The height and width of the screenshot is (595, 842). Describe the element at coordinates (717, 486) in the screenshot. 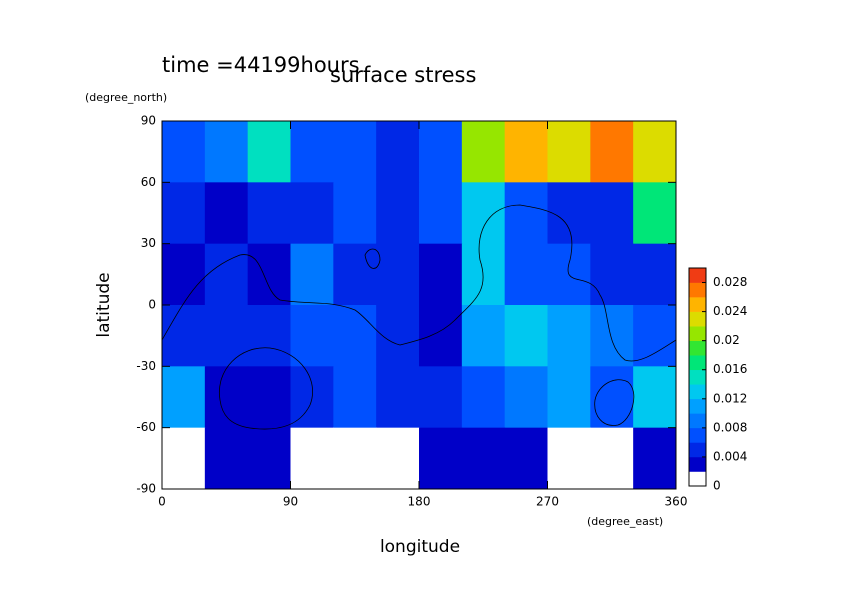

I see `colorbar-tick-label: 0` at that location.